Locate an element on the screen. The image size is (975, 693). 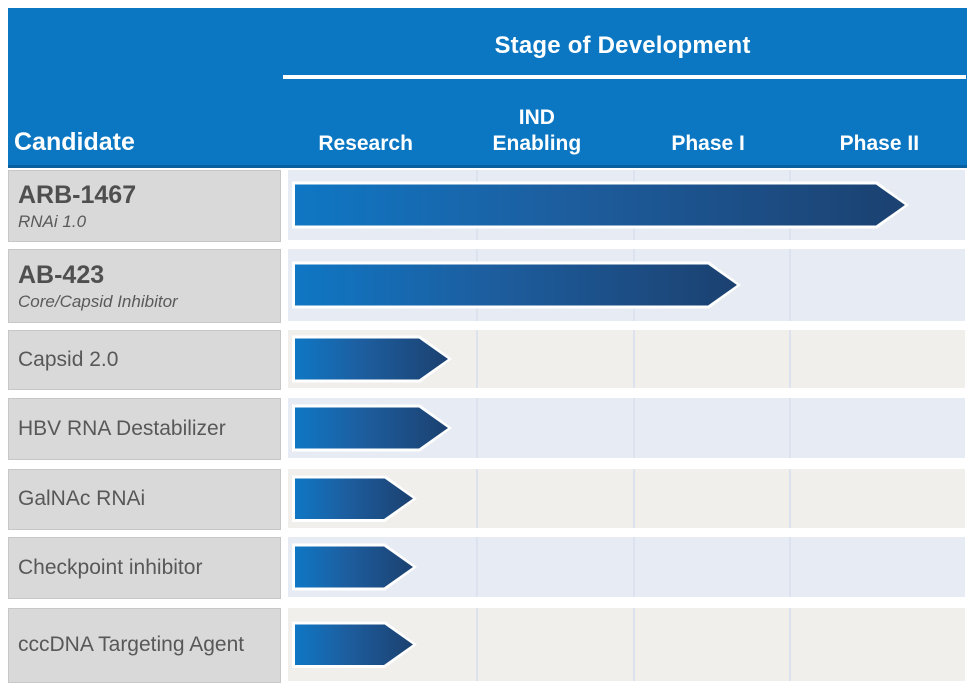
candidate-name: GalNAc RNAi is located at coordinates (82, 499).